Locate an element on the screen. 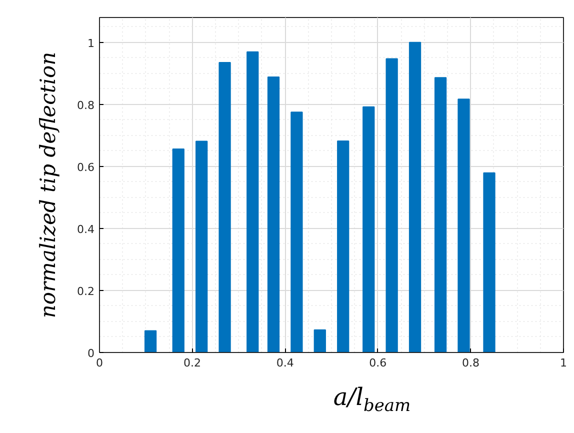 This screenshot has width=574, height=433. y-tick-label: 0.4 is located at coordinates (86, 229).